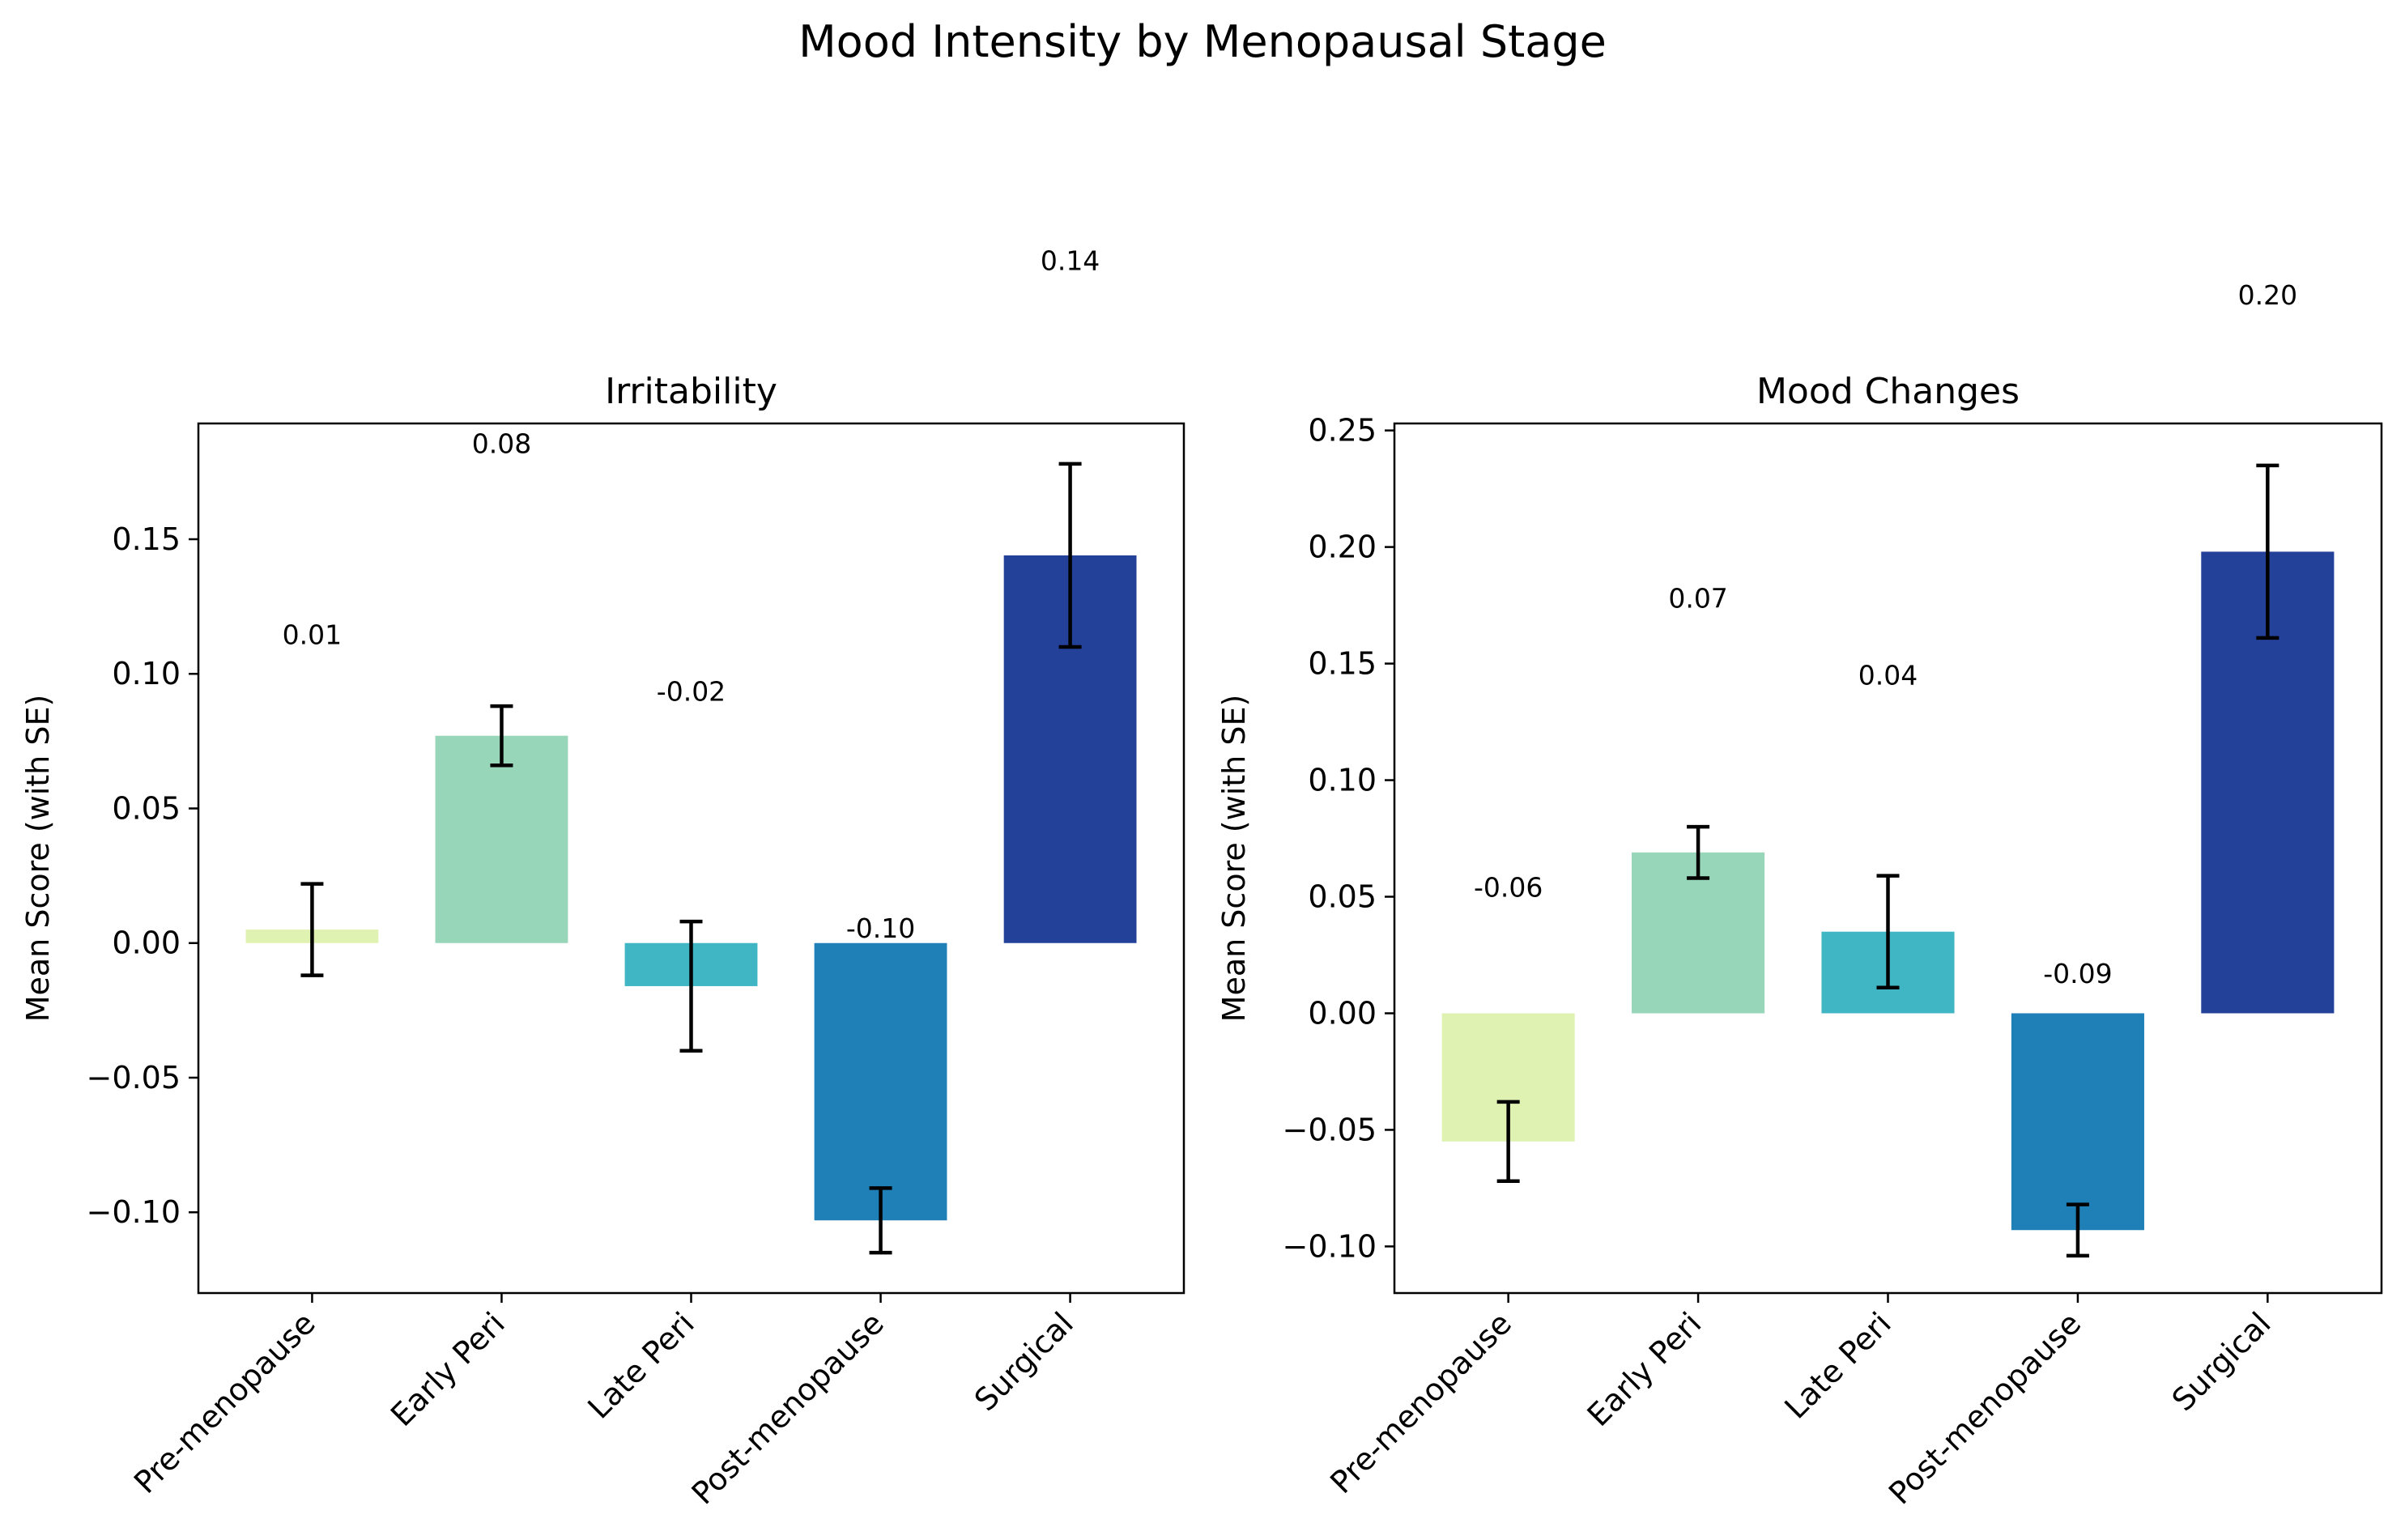 This screenshot has height=1540, width=2405. What do you see at coordinates (880, 928) in the screenshot?
I see `data-label-4: -0.10` at bounding box center [880, 928].